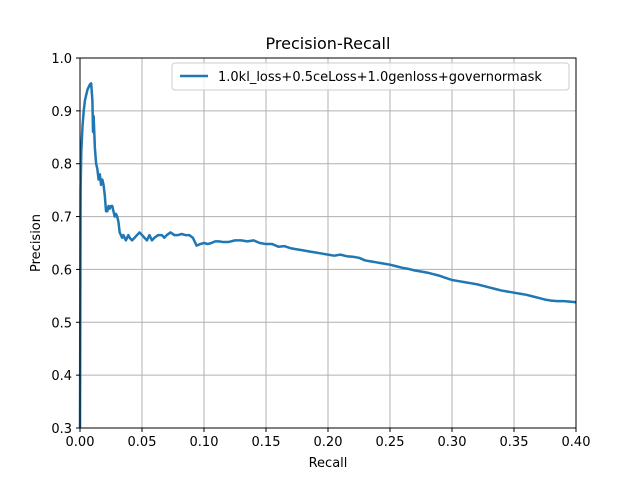 The width and height of the screenshot is (640, 480). Describe the element at coordinates (452, 442) in the screenshot. I see `x-tick-label: 0.30` at that location.